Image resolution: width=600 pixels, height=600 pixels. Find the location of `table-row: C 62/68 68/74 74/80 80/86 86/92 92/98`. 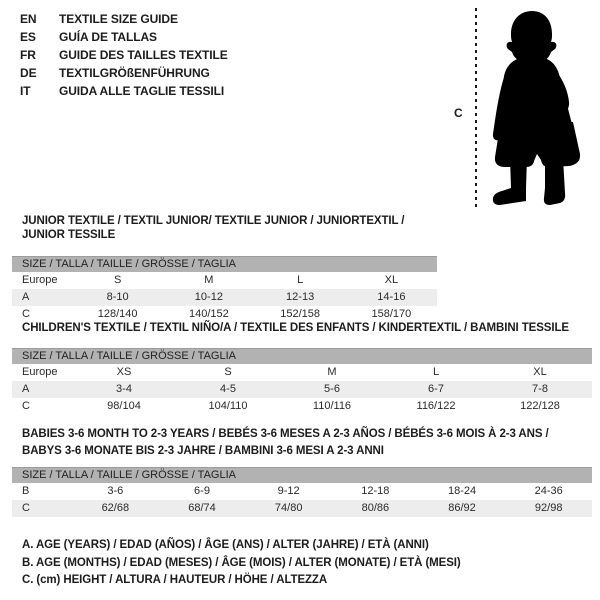

table-row: C 62/68 68/74 74/80 80/86 86/92 92/98 is located at coordinates (302, 508).